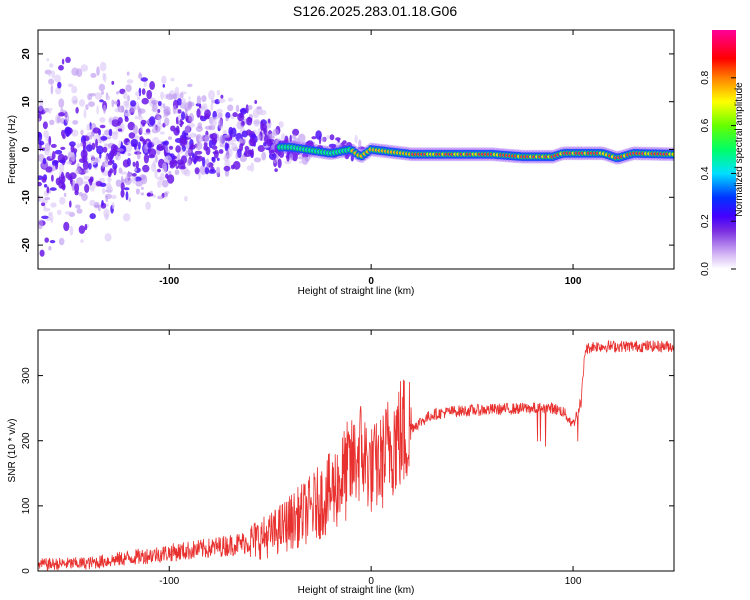 The image size is (750, 600). What do you see at coordinates (169, 581) in the screenshot?
I see `x-tick-label: -100` at bounding box center [169, 581].